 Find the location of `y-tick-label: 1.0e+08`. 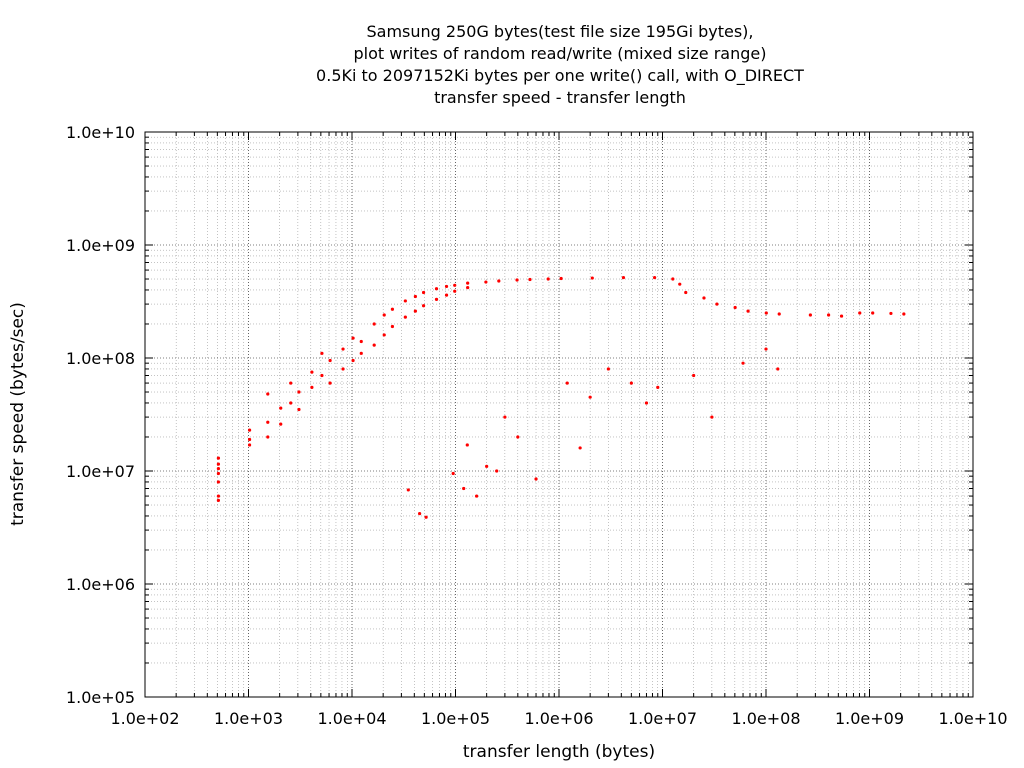

y-tick-label: 1.0e+08 is located at coordinates (100, 358).